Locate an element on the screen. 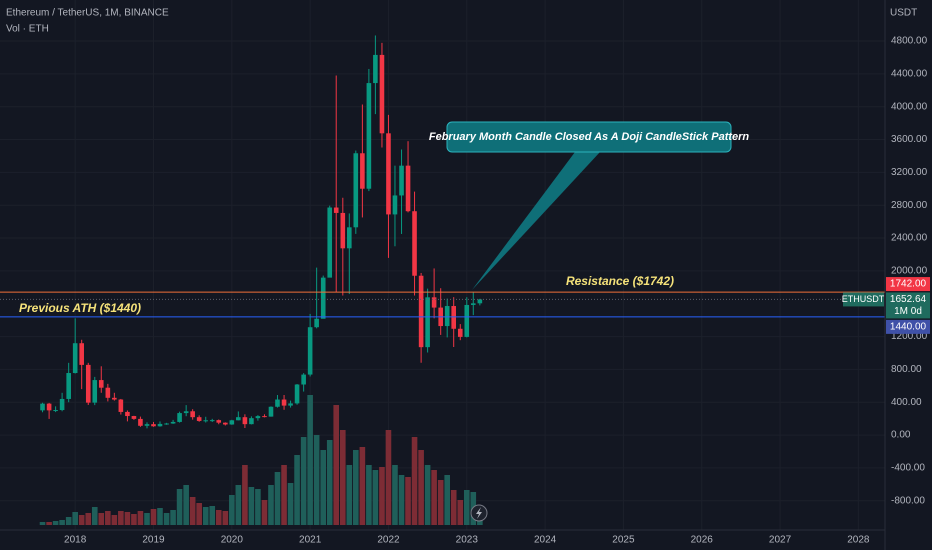  ath-tag-text: 1440.00 is located at coordinates (908, 327).